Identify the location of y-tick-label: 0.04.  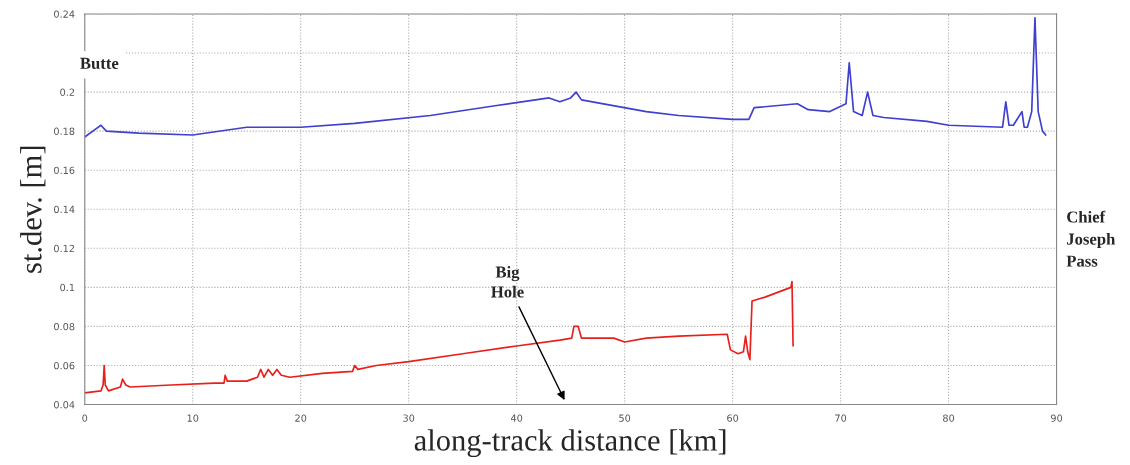
(64, 405).